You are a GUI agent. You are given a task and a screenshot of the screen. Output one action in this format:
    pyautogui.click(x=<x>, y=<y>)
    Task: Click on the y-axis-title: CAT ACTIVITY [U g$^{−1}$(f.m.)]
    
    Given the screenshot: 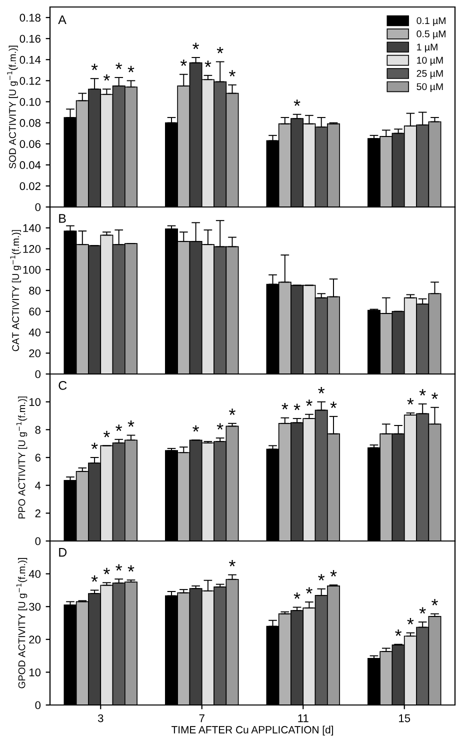 What is the action you would take?
    pyautogui.click(x=15, y=291)
    